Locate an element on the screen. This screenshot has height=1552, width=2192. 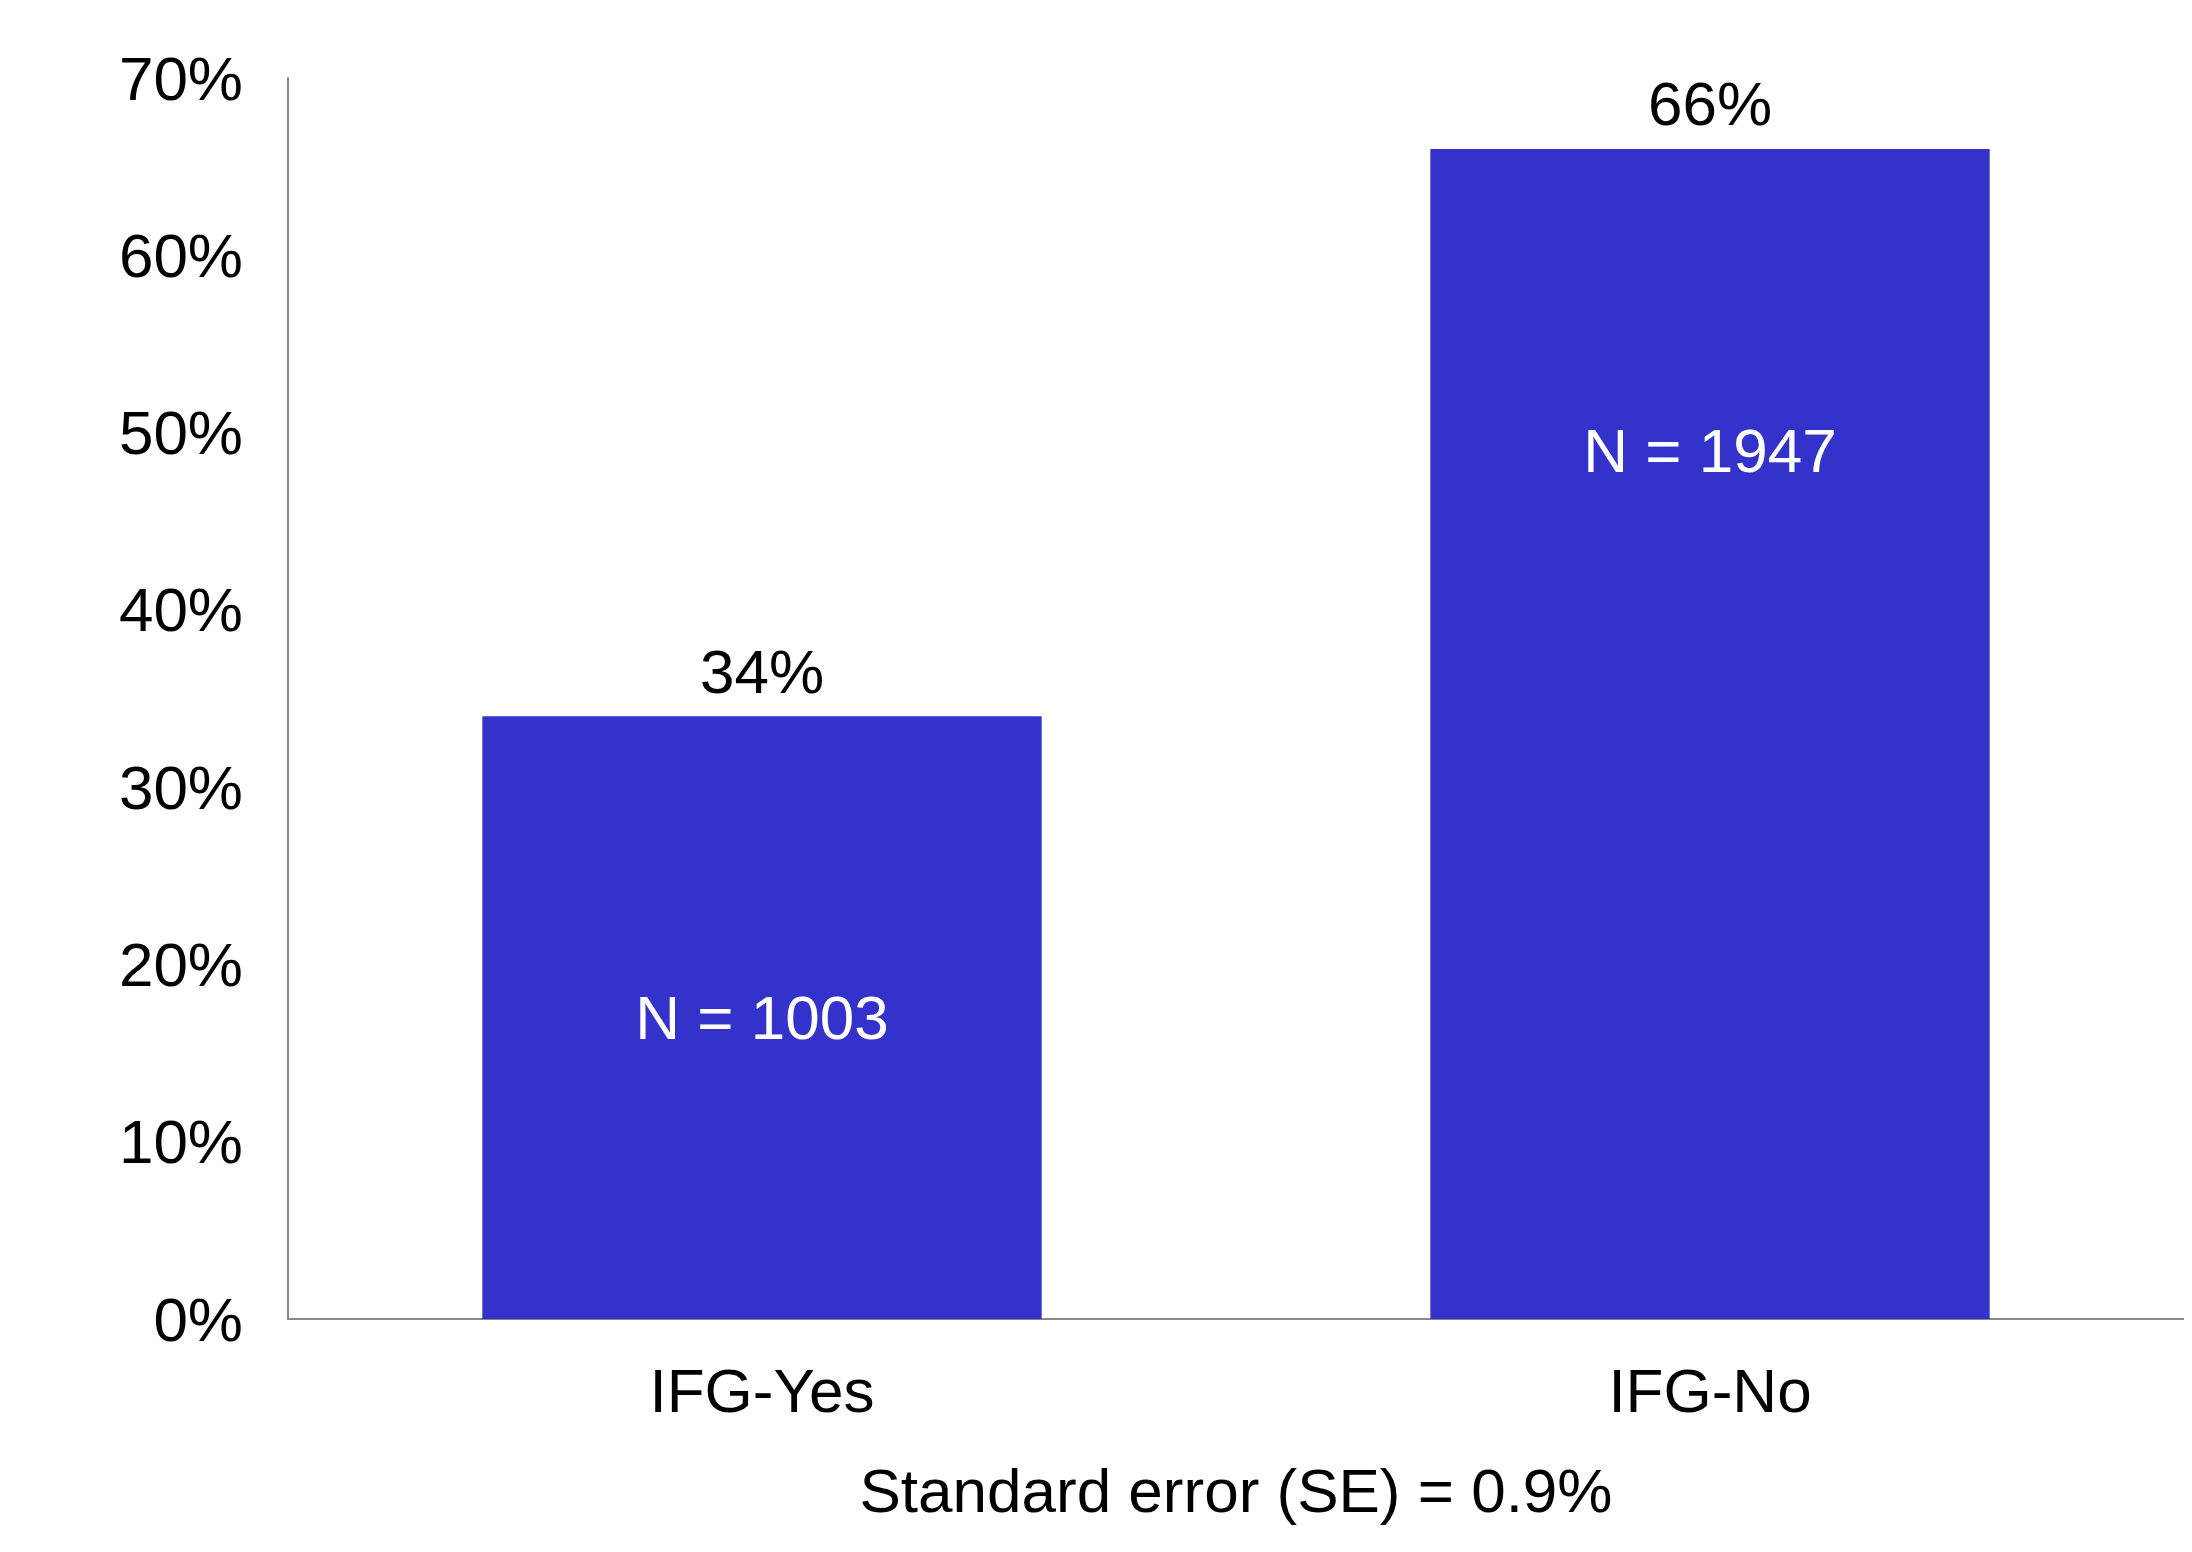
y-tick-label: 10% is located at coordinates (180, 1142).